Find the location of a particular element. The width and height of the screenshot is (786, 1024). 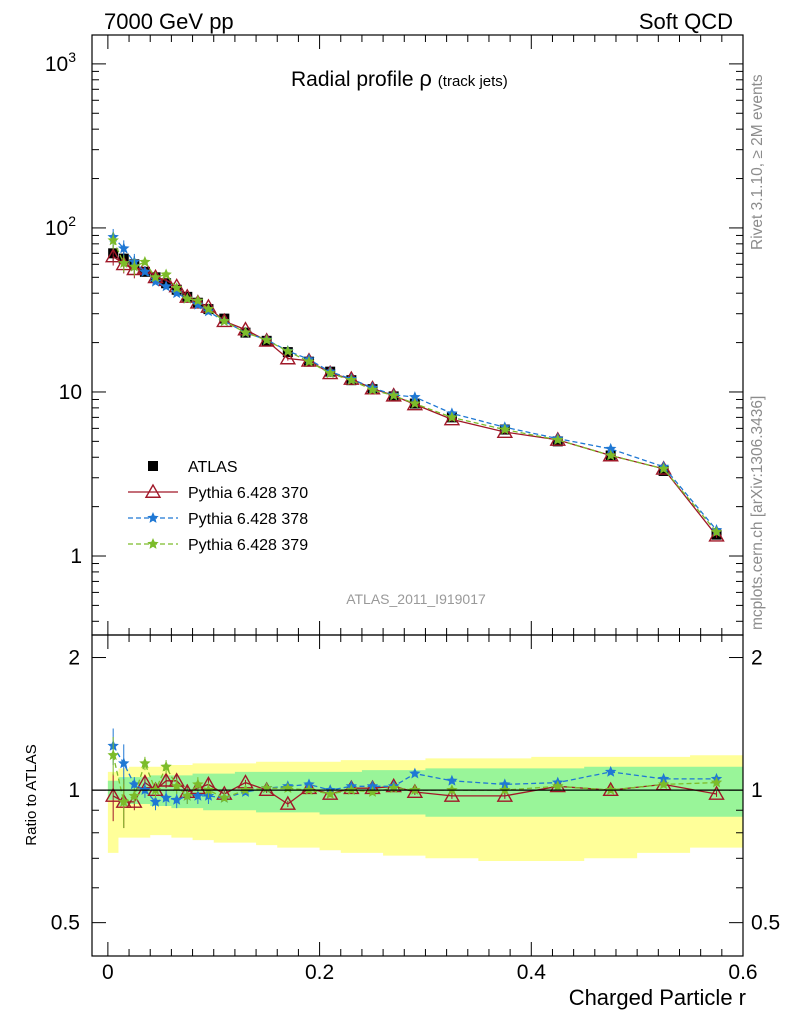

mcplots-label: mcplots.cern.ch [arXiv:1306.3436] is located at coordinates (757, 513).